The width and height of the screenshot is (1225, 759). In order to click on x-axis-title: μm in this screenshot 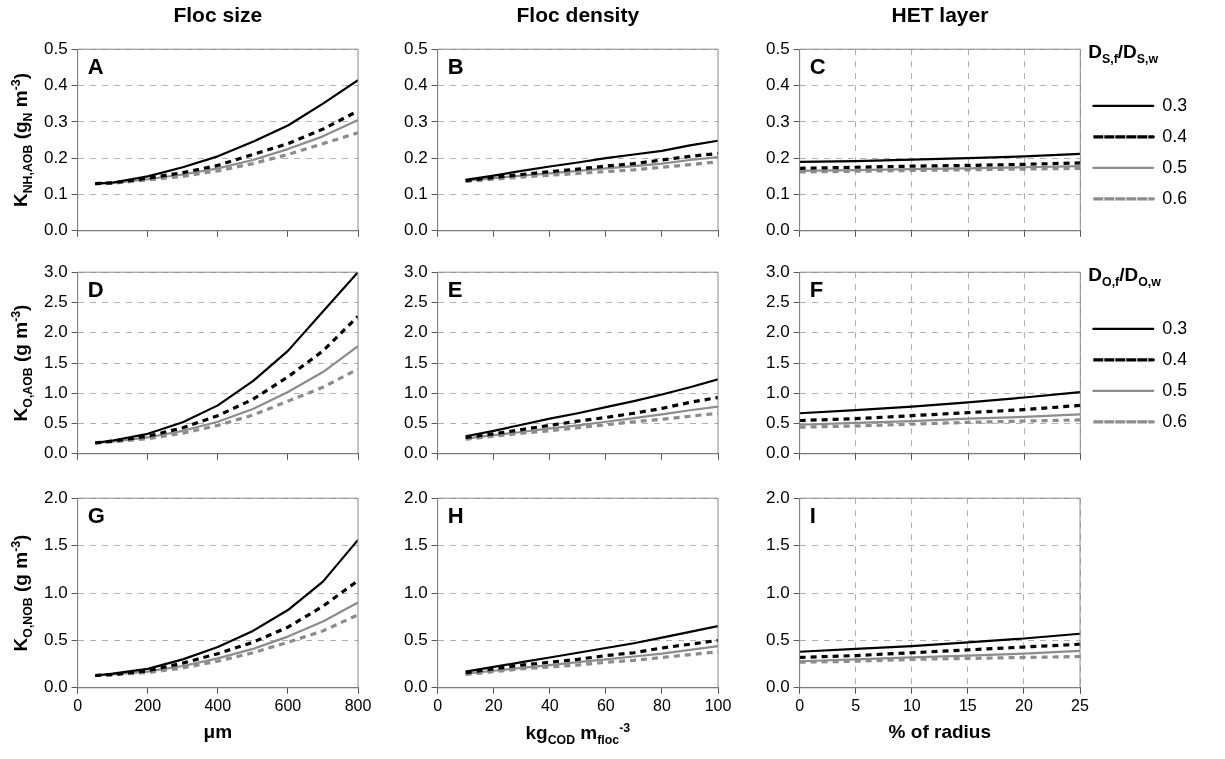, I will do `click(218, 732)`.